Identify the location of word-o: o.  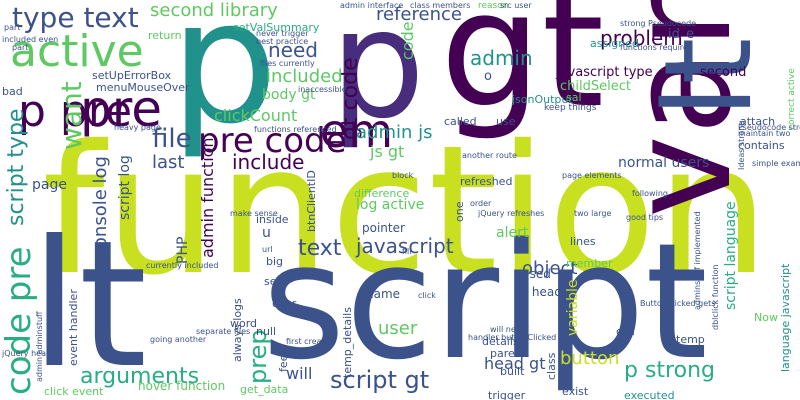
(488, 76).